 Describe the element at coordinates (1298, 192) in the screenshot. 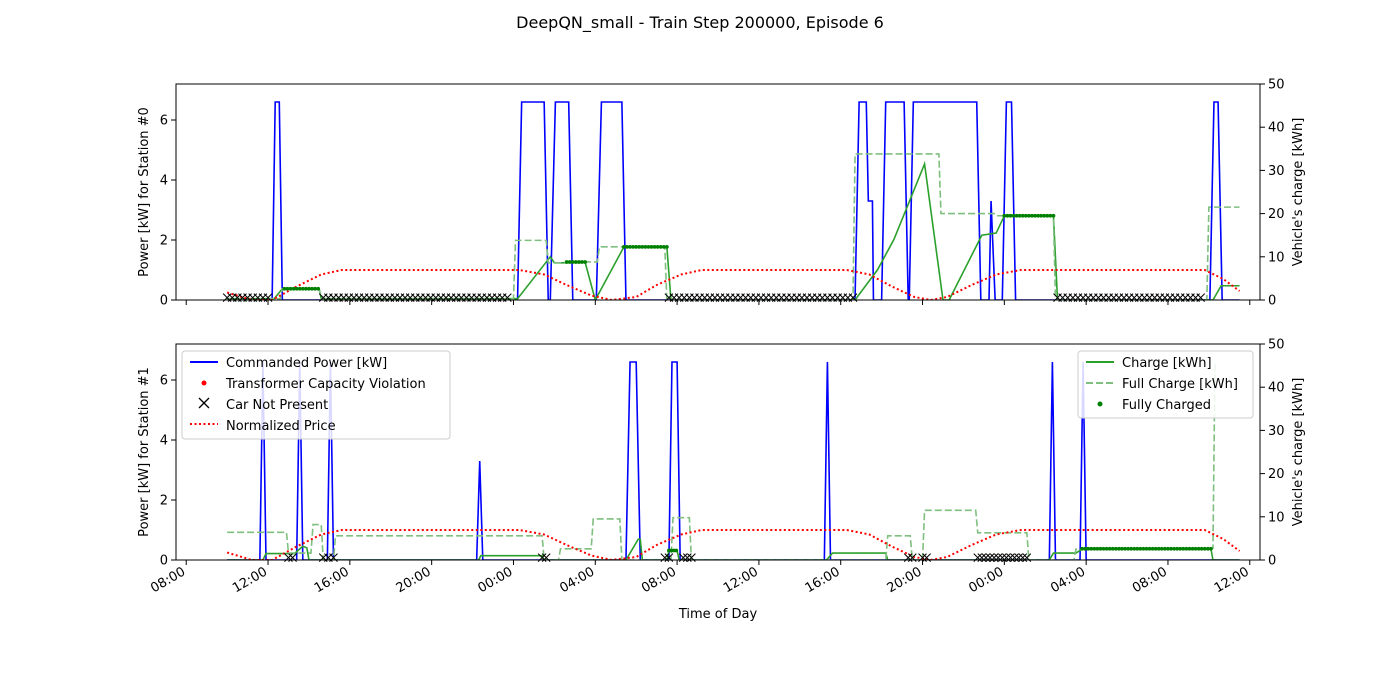

I see `ylabel-right-station-0: Vehicle's charge [kWh]` at that location.